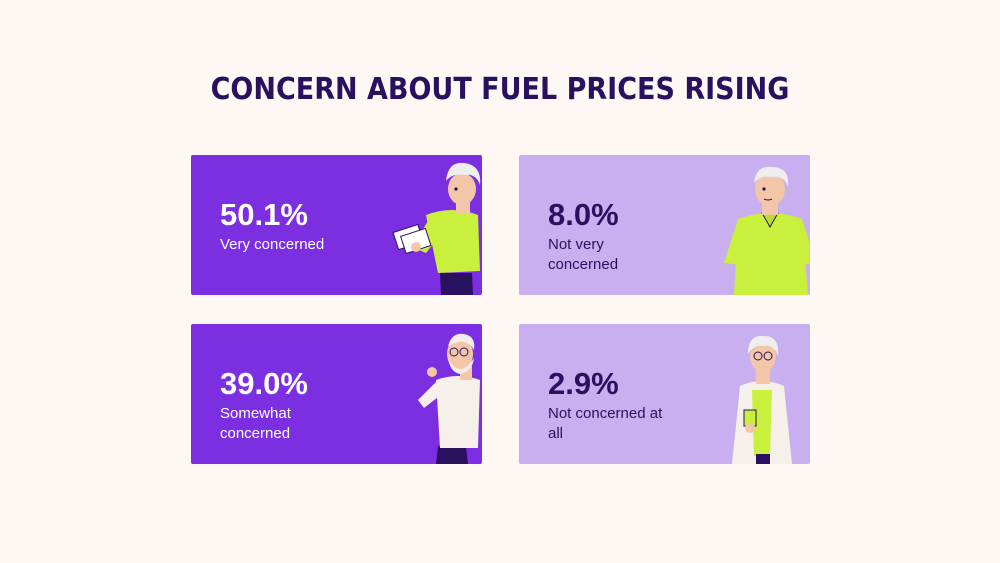 The width and height of the screenshot is (1000, 563). I want to click on woman-with-cup-illustration, so click(762, 399).